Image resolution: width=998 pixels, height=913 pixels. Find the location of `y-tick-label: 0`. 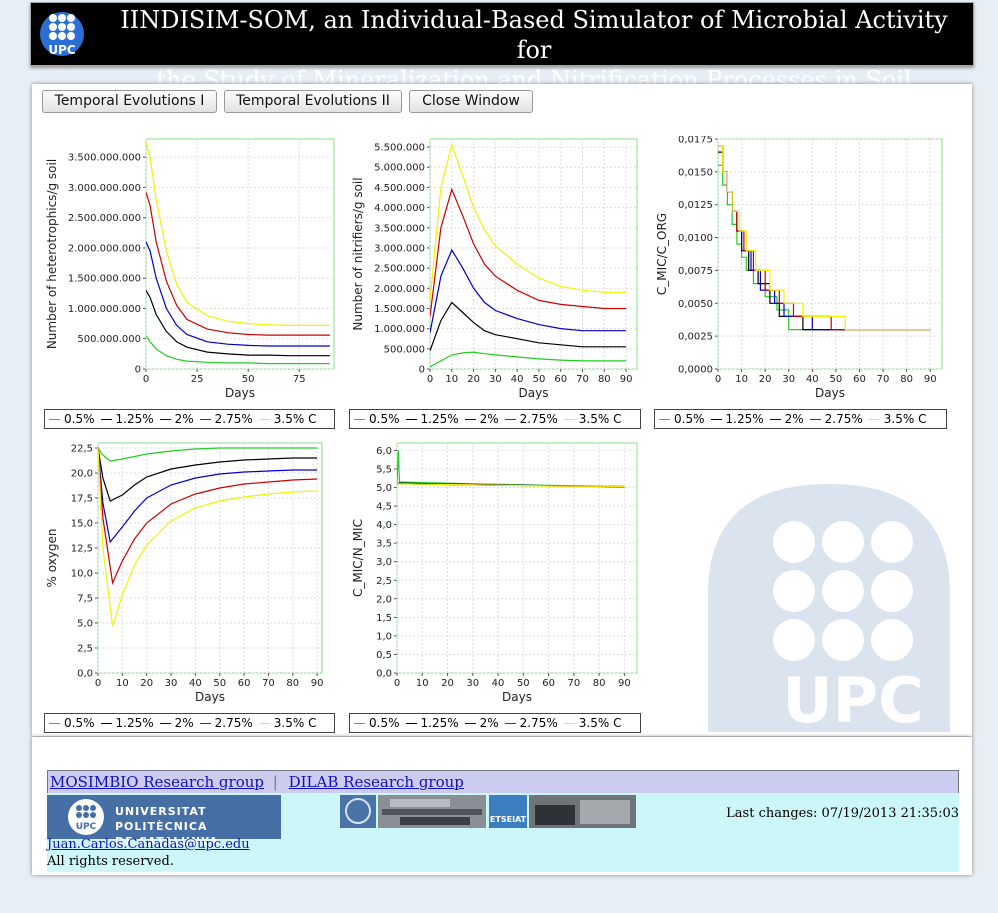

y-tick-label: 0 is located at coordinates (422, 370).